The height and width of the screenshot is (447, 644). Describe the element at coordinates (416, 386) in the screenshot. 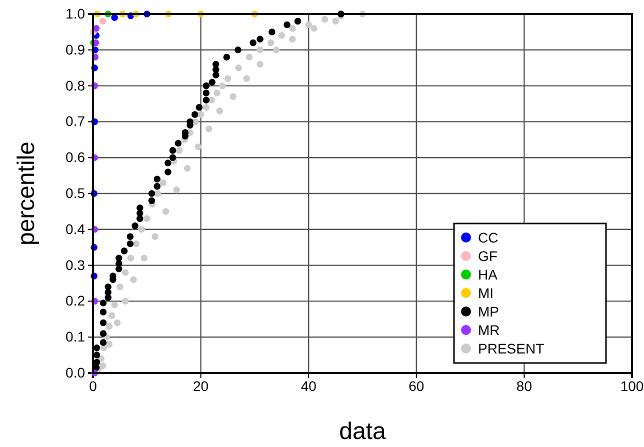

I see `x-tick-label: 60` at that location.